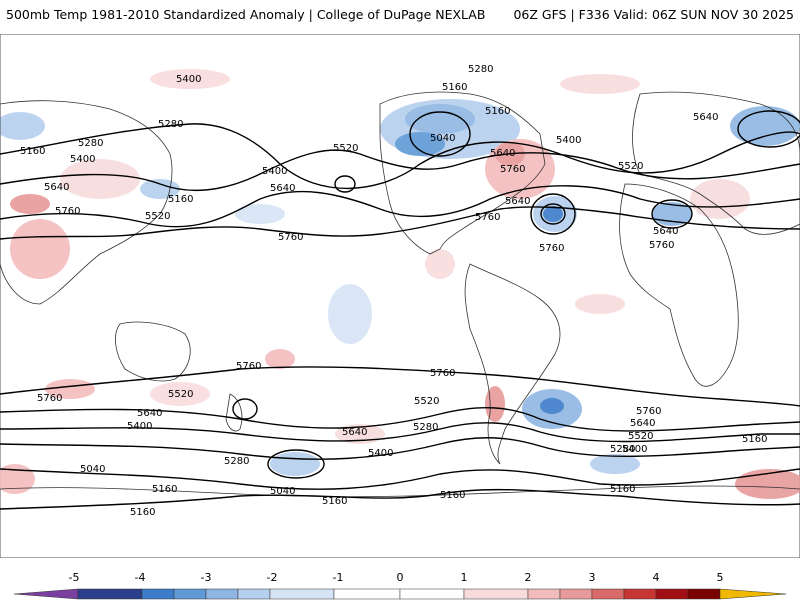 The width and height of the screenshot is (800, 604). Describe the element at coordinates (190, 594) in the screenshot. I see `swatch-neg25` at that location.